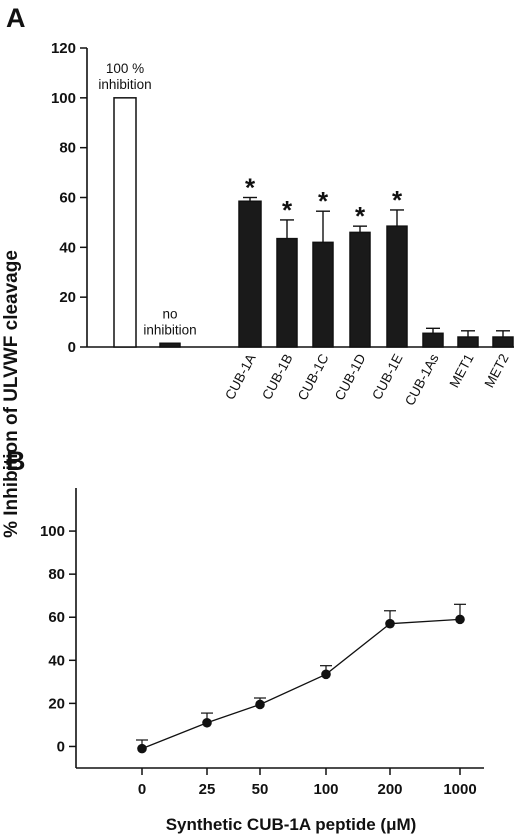 The width and height of the screenshot is (520, 836). Describe the element at coordinates (496, 370) in the screenshot. I see `panel-a-category-label: MET2` at that location.